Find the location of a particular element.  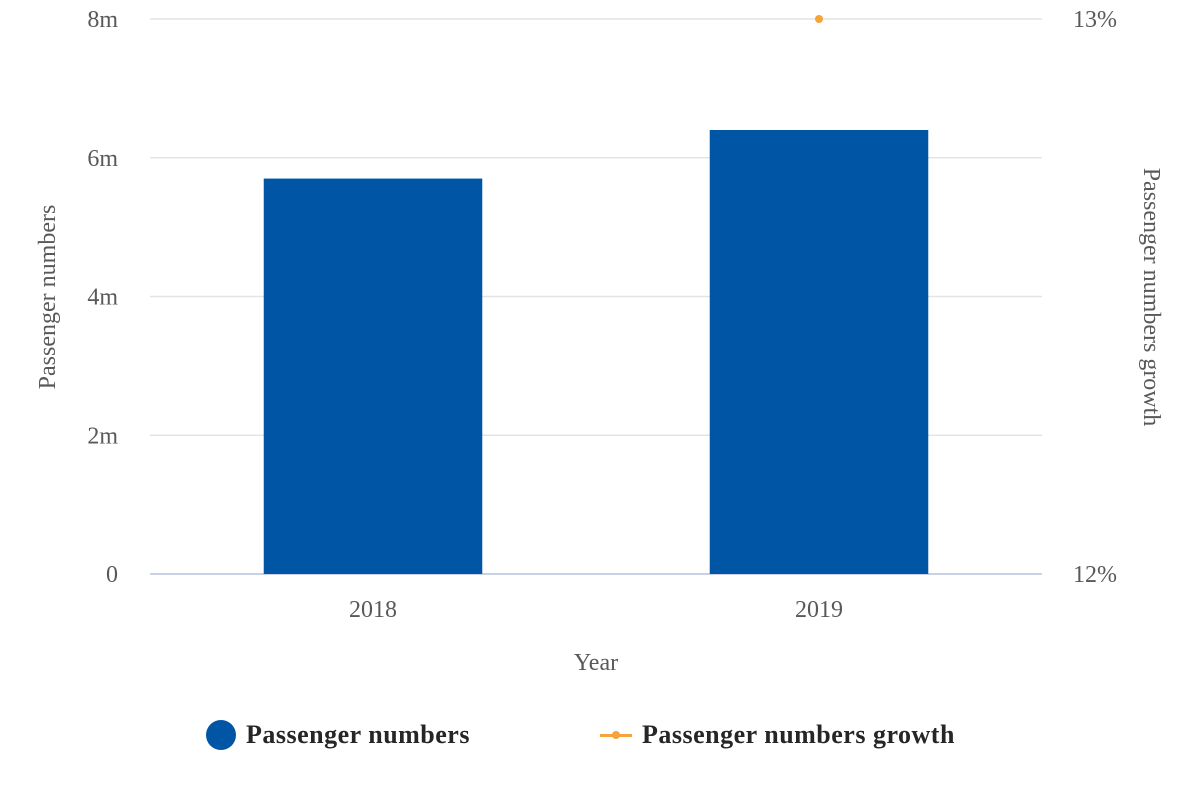

y-right-tick-label: 13% is located at coordinates (1095, 20).